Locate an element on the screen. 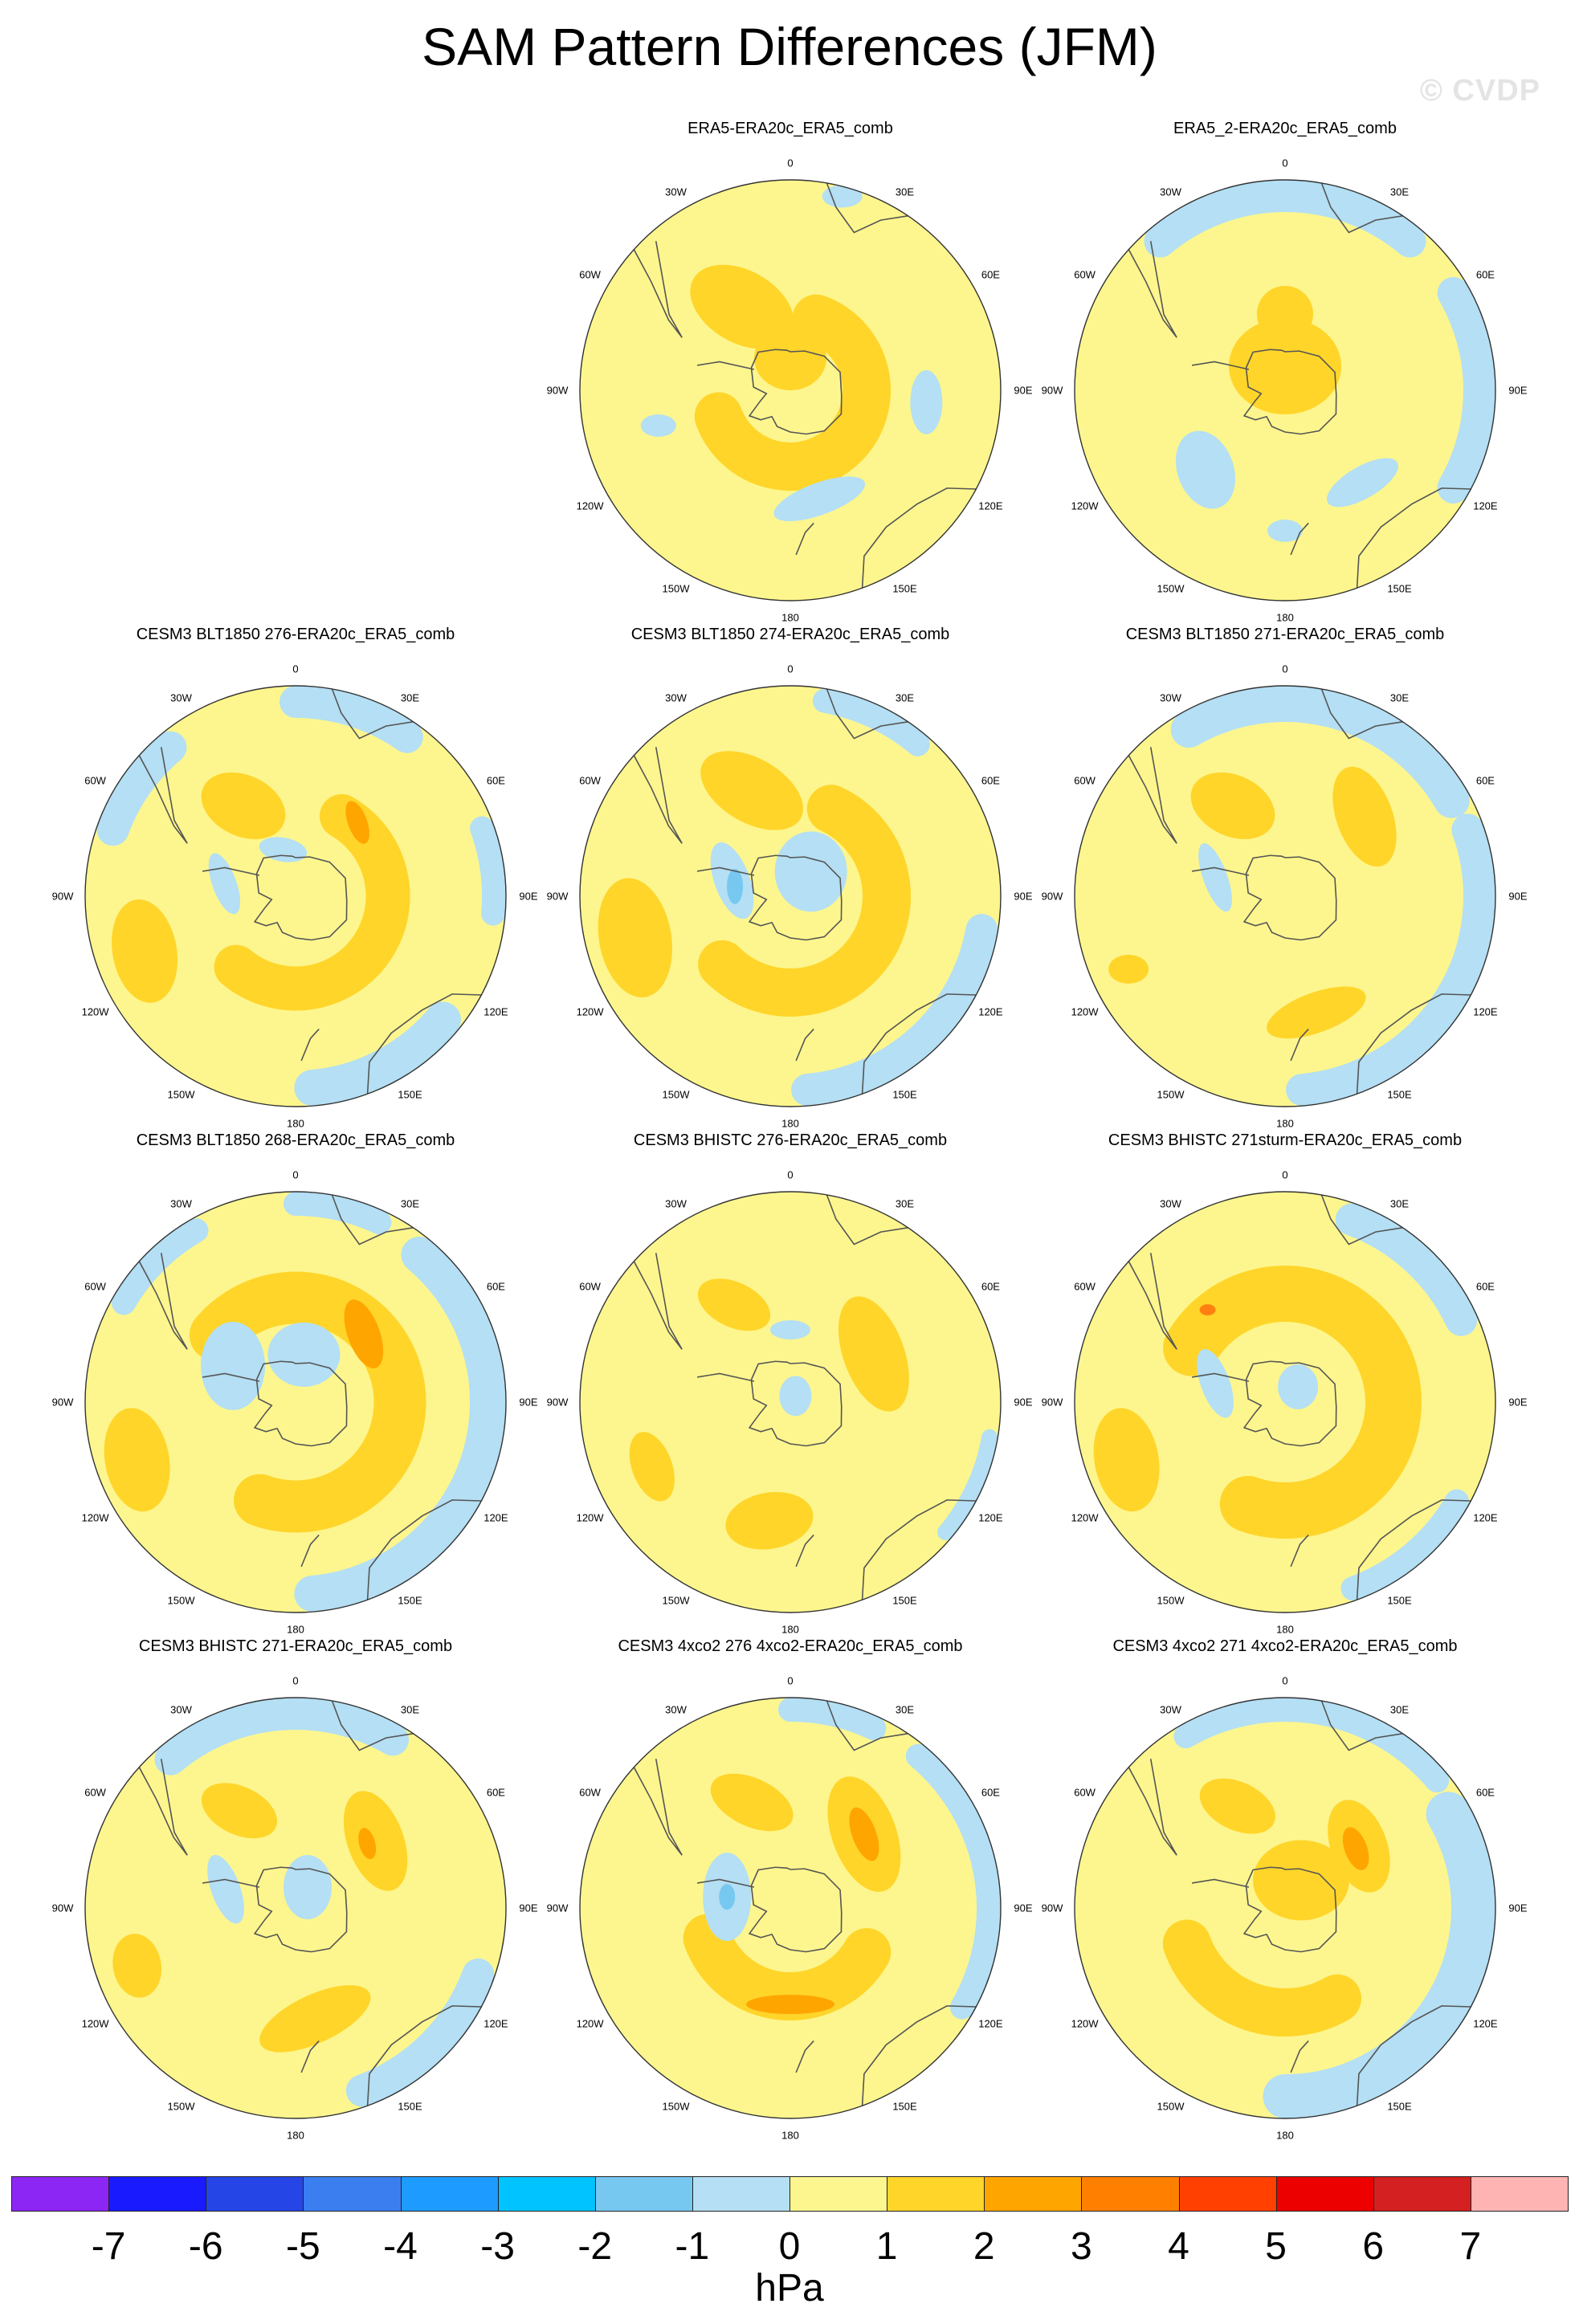 This screenshot has height=2324, width=1579. colorbar-tick-label: -1 is located at coordinates (692, 2247).